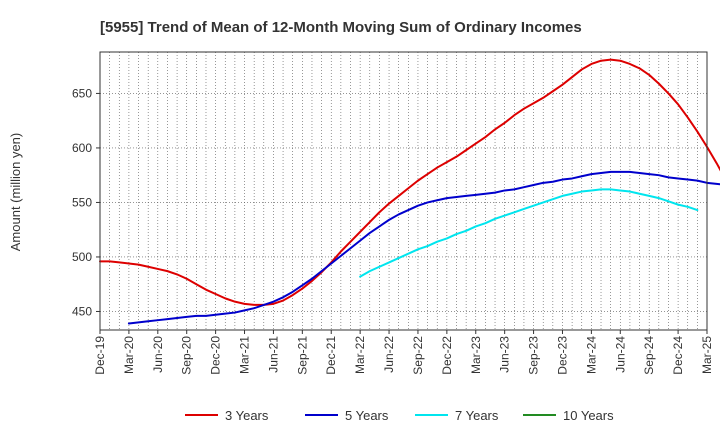 Image resolution: width=720 pixels, height=440 pixels. What do you see at coordinates (82, 202) in the screenshot?
I see `y-tick-label: 550` at bounding box center [82, 202].